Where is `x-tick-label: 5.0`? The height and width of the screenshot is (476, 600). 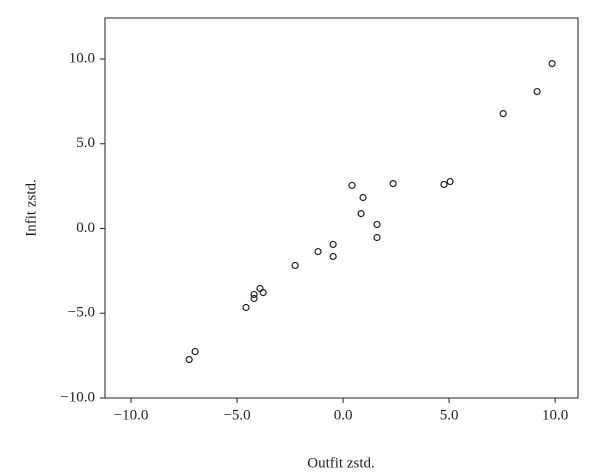 x-tick-label: 5.0 is located at coordinates (449, 415).